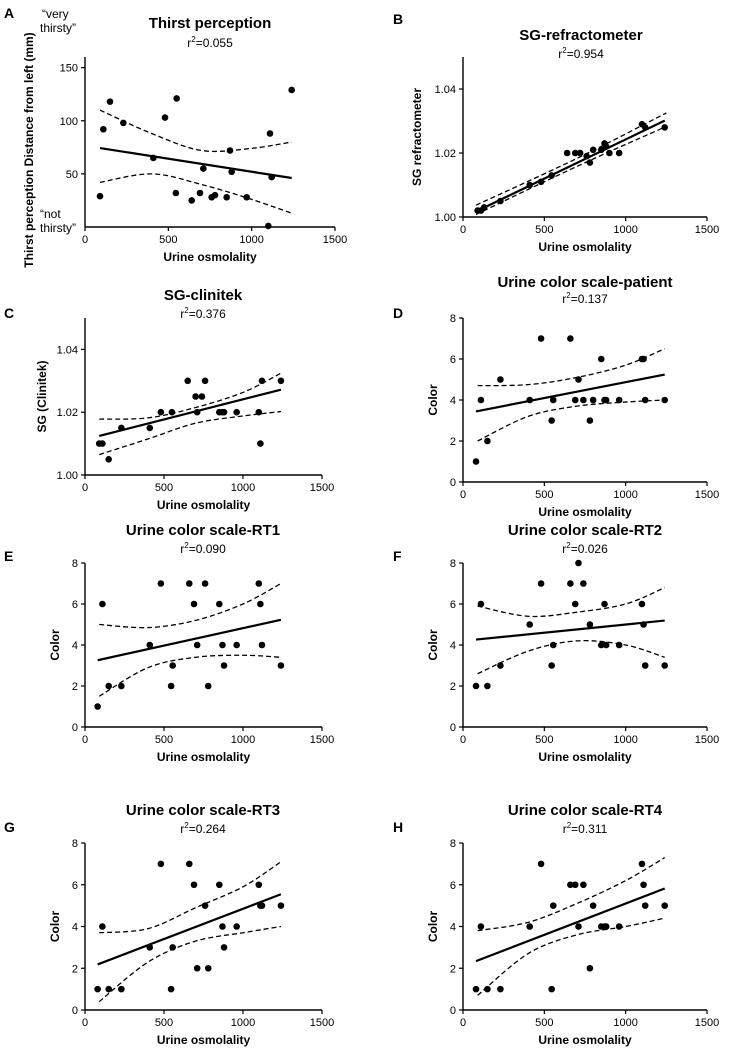 The width and height of the screenshot is (730, 1048). Describe the element at coordinates (50, 214) in the screenshot. I see `annotation-not-thirsty: “not` at that location.